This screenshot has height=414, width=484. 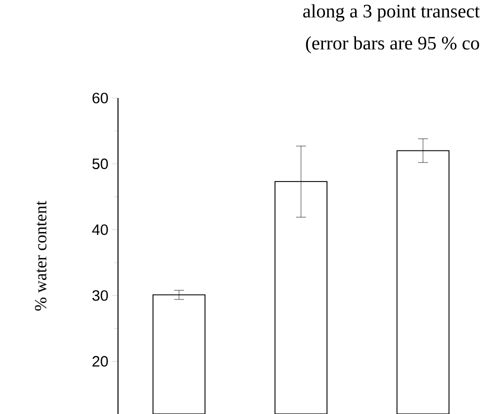 I want to click on y-tick-label: 20, so click(x=100, y=361).